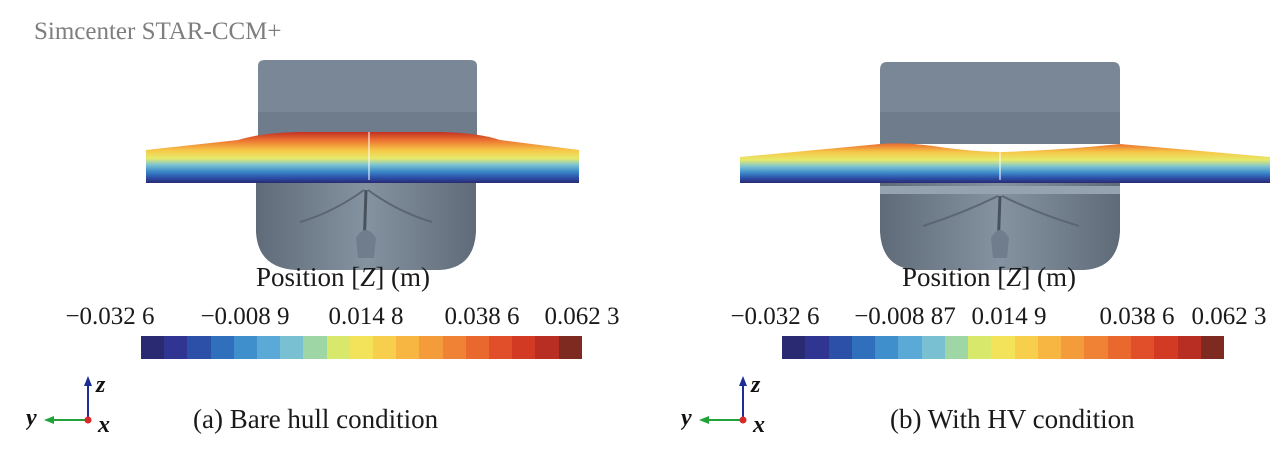 Image resolution: width=1287 pixels, height=454 pixels. I want to click on colorbar-tick: 0.014 9, so click(1009, 316).